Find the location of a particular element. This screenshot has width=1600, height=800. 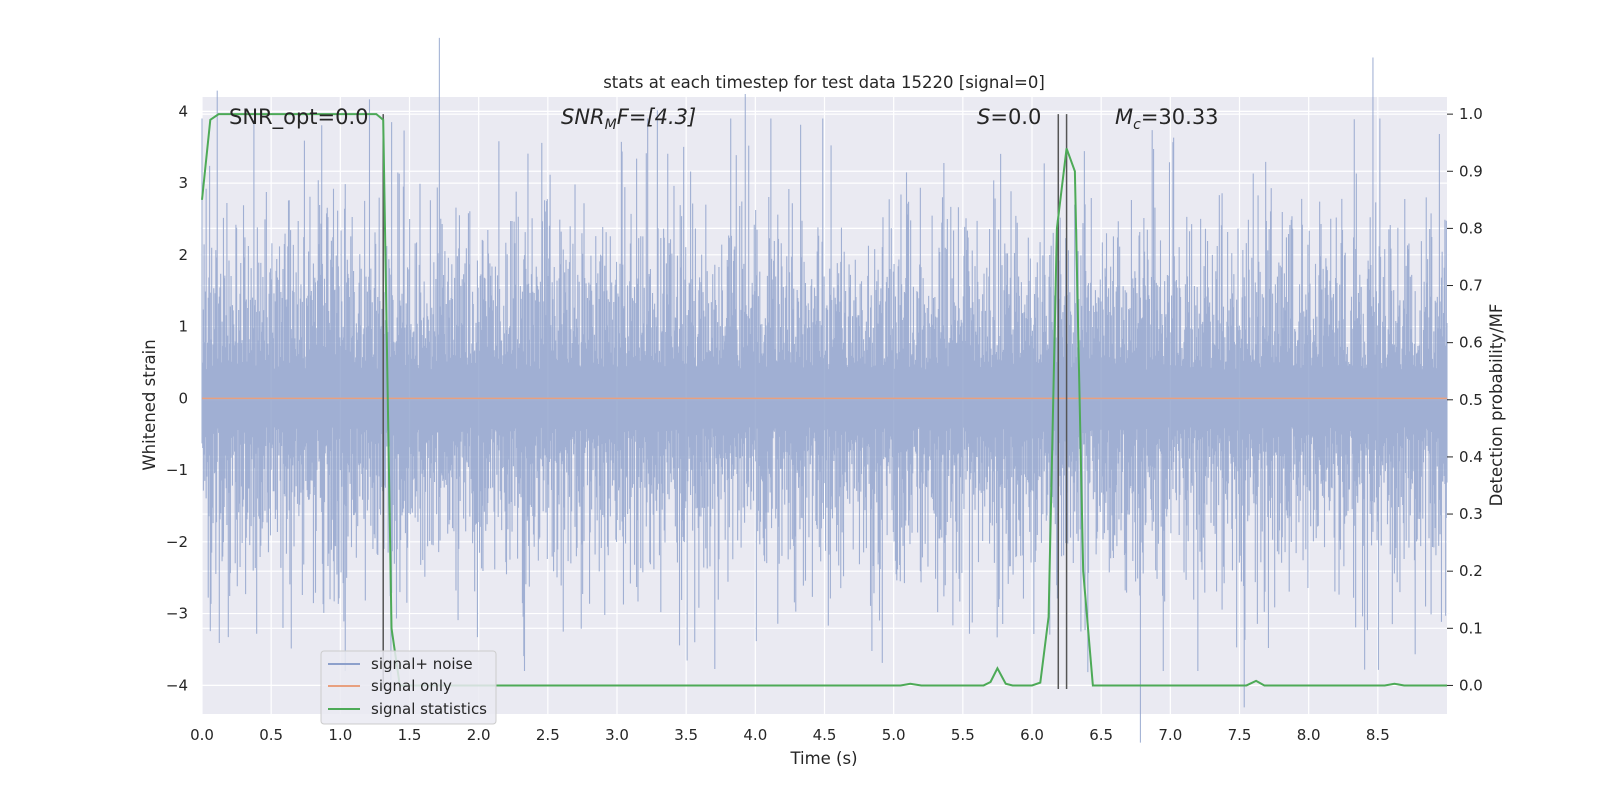

x-tick-label: 6.0 is located at coordinates (1032, 735).